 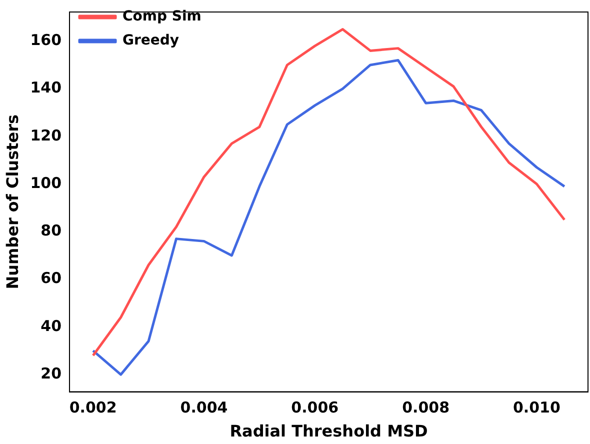 I want to click on legend-label: Greedy, so click(x=151, y=40).